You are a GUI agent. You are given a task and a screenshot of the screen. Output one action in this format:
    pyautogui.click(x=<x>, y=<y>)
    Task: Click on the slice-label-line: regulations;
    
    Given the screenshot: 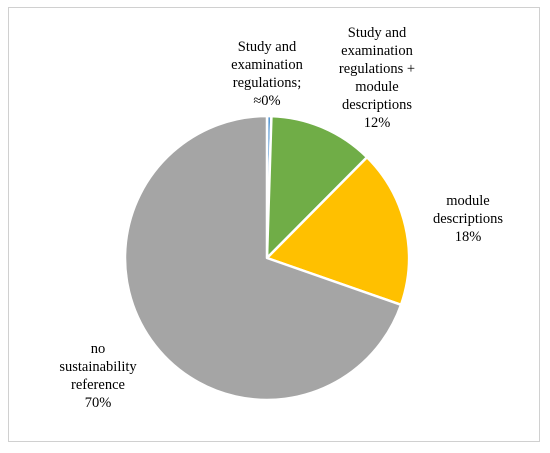 What is the action you would take?
    pyautogui.click(x=267, y=83)
    